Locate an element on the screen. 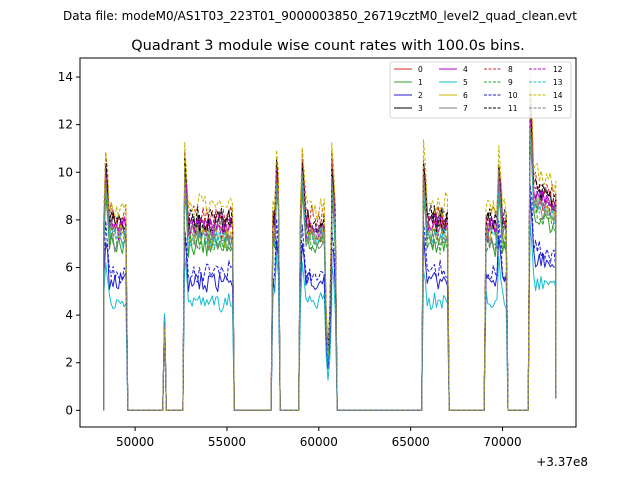  legend-label-0: 0 is located at coordinates (420, 69).